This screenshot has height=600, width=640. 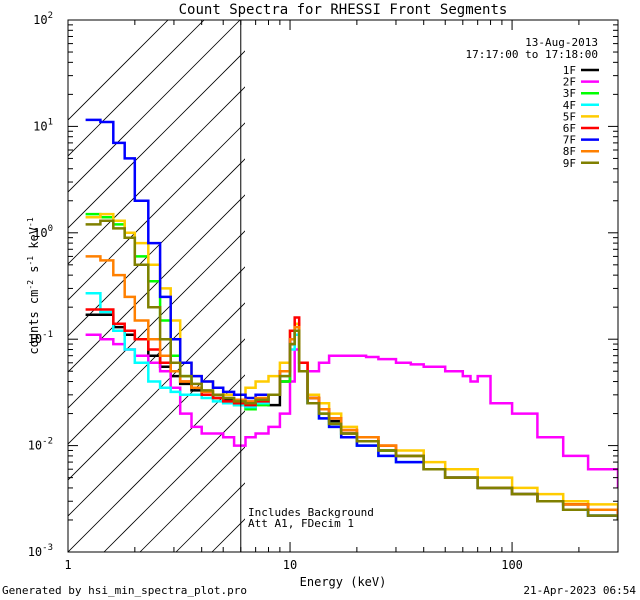 What do you see at coordinates (301, 523) in the screenshot?
I see `note-attenuator: Att A1, FDecim 1` at bounding box center [301, 523].